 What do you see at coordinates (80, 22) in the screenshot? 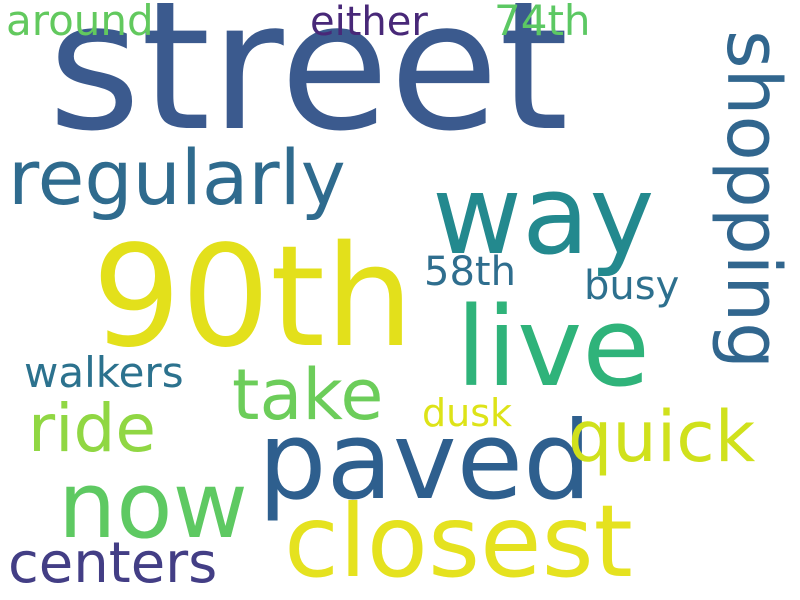
I see `word-around: around` at bounding box center [80, 22].